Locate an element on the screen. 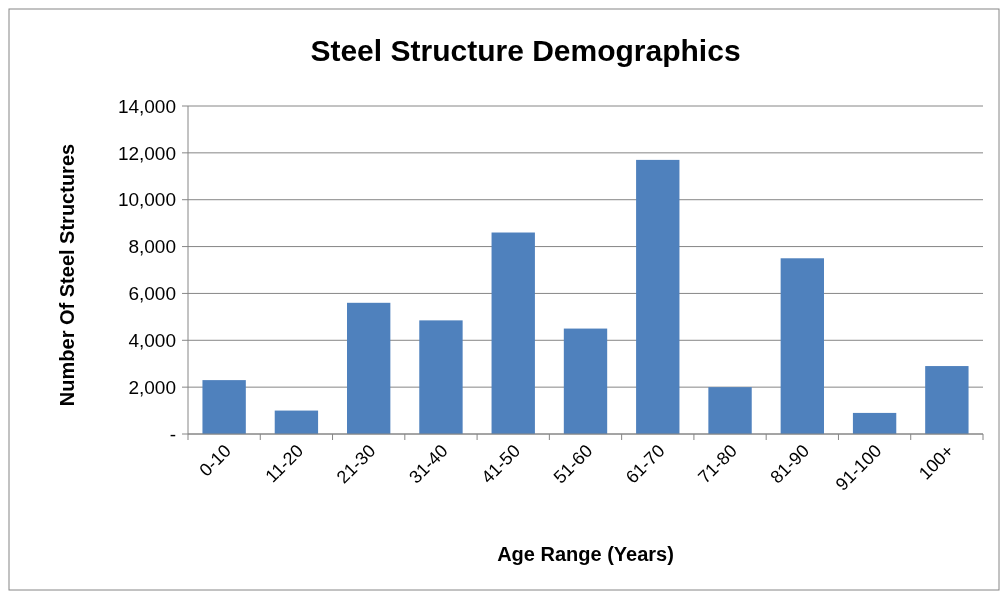 Image resolution: width=1008 pixels, height=599 pixels. y-tick-label: 14,000 is located at coordinates (146, 106).